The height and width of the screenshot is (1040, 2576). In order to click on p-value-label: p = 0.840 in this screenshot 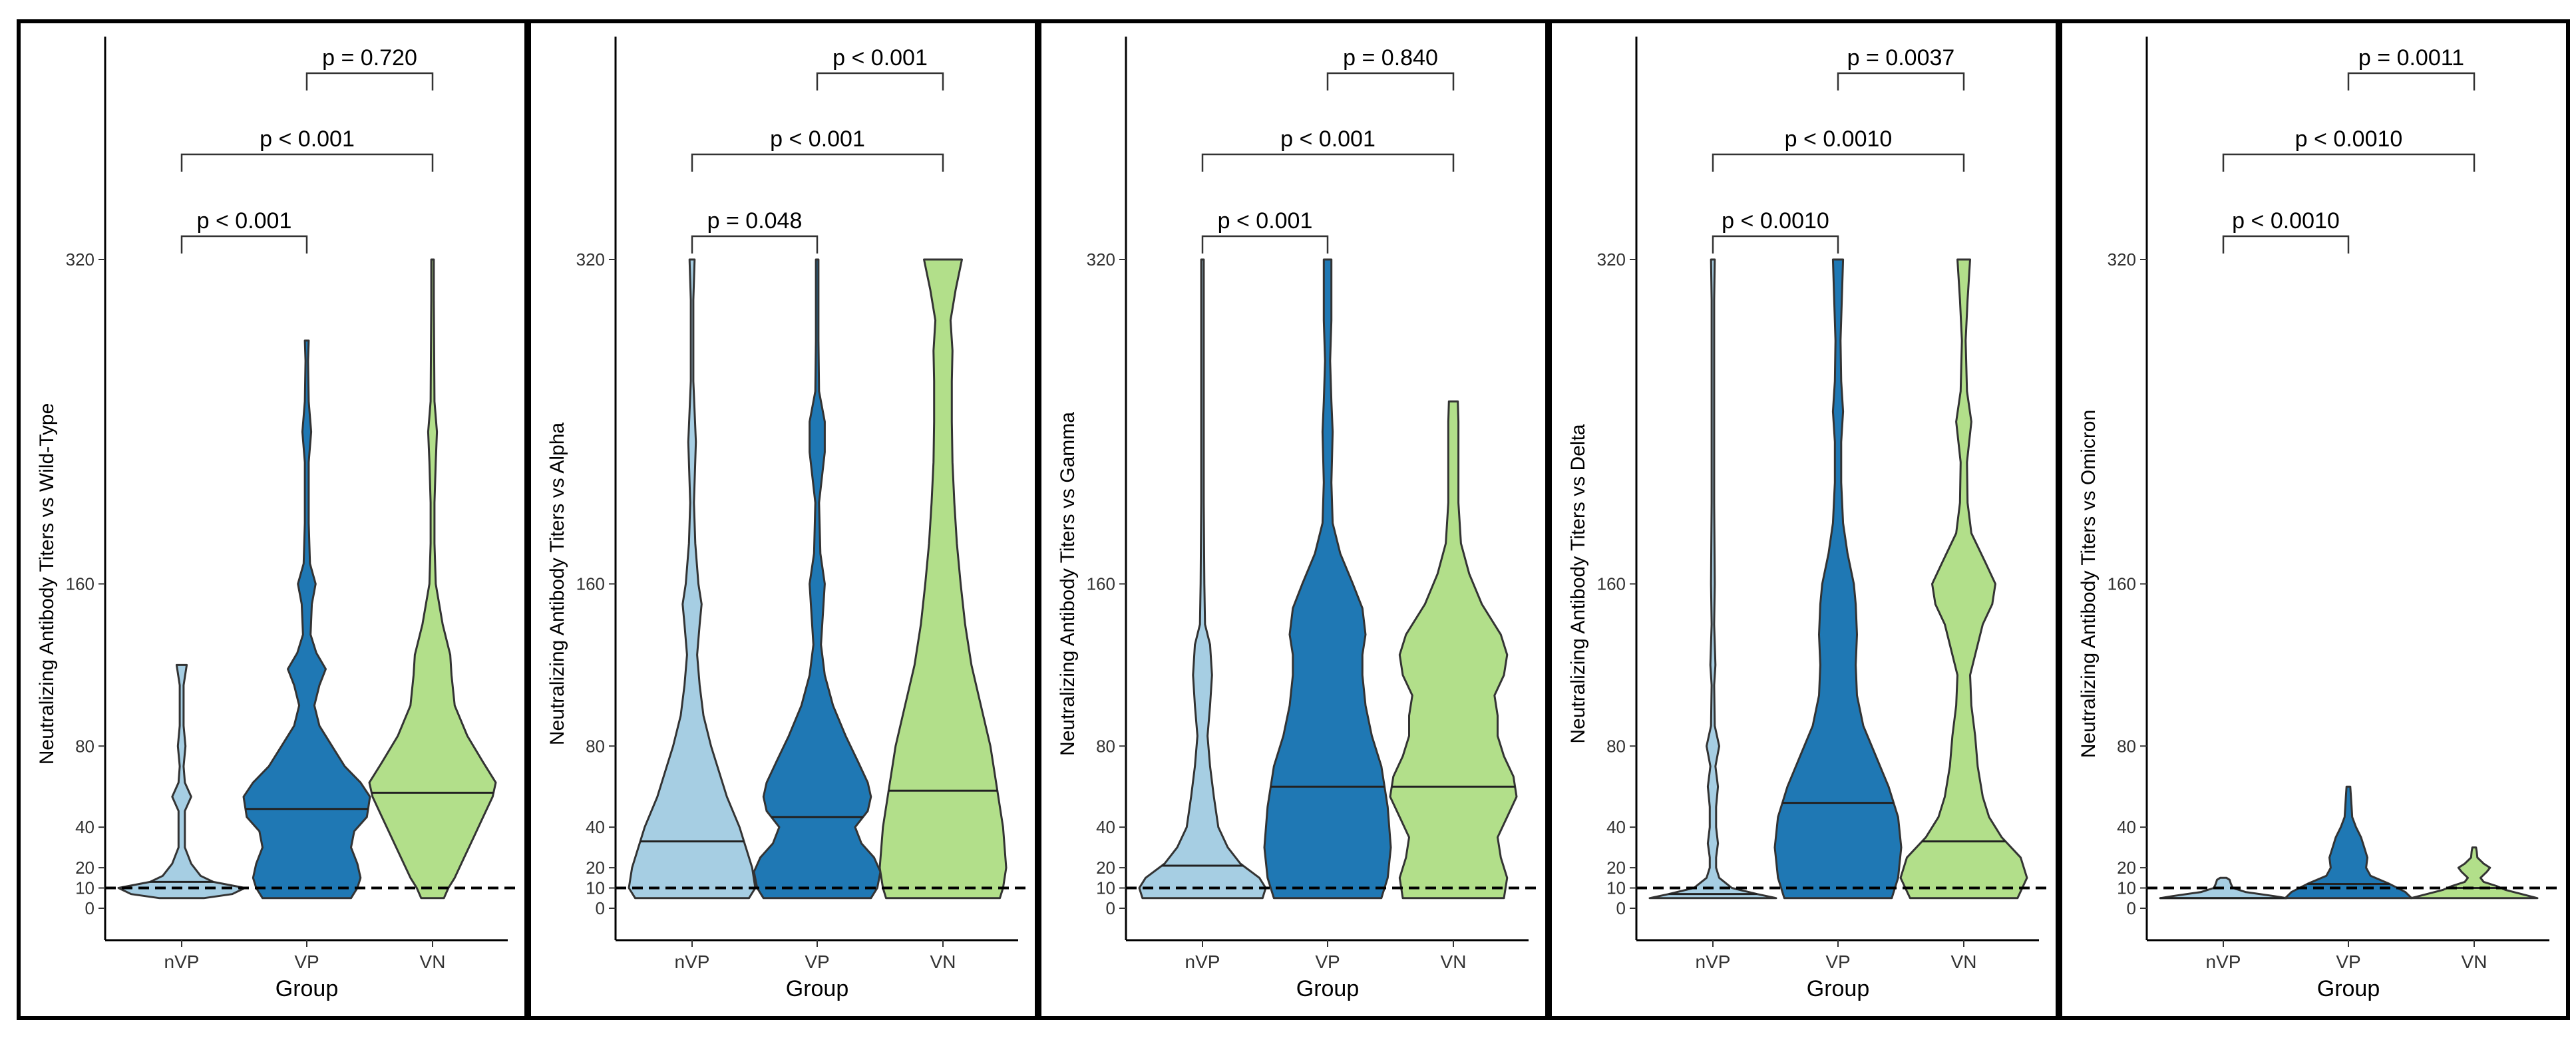, I will do `click(1391, 58)`.